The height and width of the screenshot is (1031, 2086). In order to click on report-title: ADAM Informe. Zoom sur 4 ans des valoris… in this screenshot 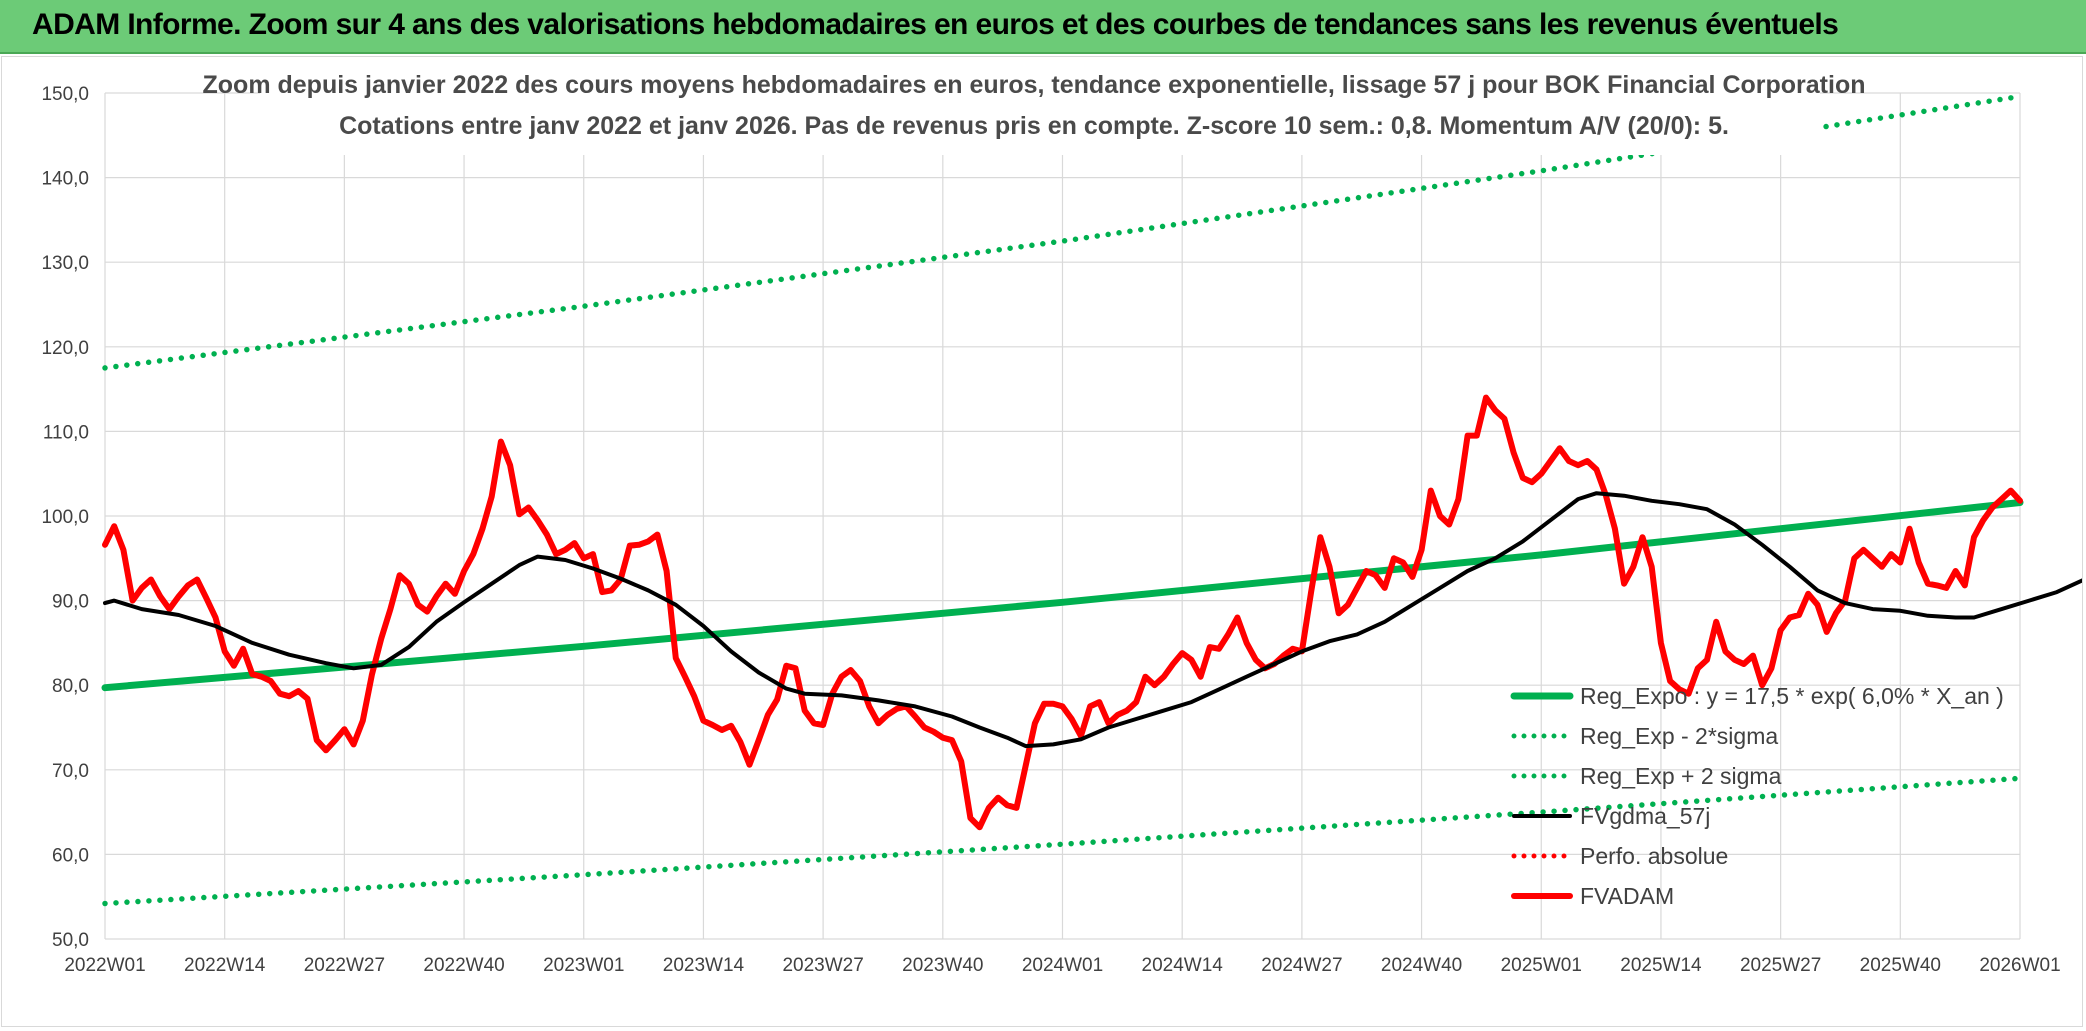, I will do `click(935, 24)`.